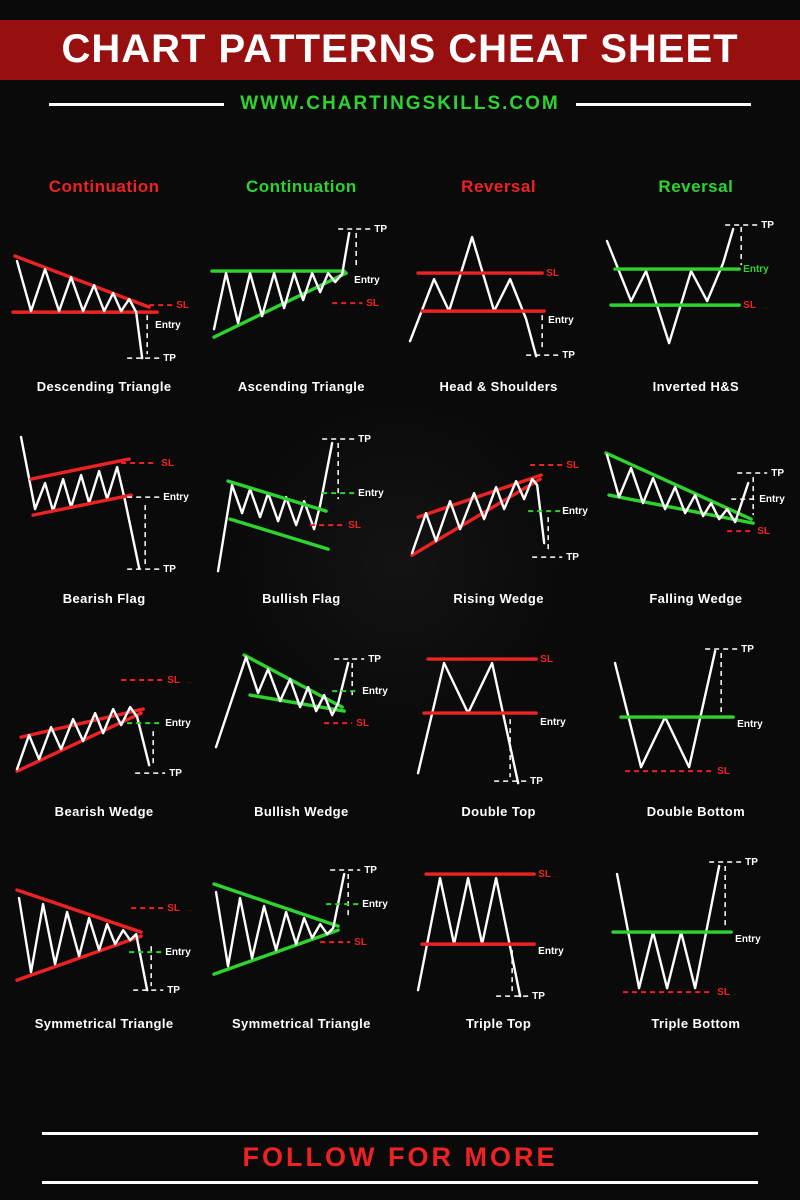 The image size is (800, 1200). Describe the element at coordinates (499, 1023) in the screenshot. I see `pattern-name: Triple Top` at that location.